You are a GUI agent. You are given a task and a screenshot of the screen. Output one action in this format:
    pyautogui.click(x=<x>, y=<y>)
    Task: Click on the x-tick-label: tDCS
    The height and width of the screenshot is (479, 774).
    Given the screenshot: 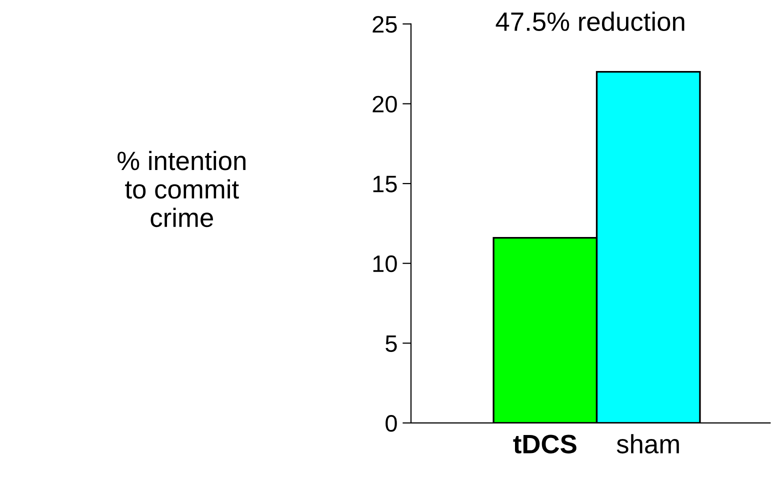 What is the action you would take?
    pyautogui.click(x=544, y=444)
    